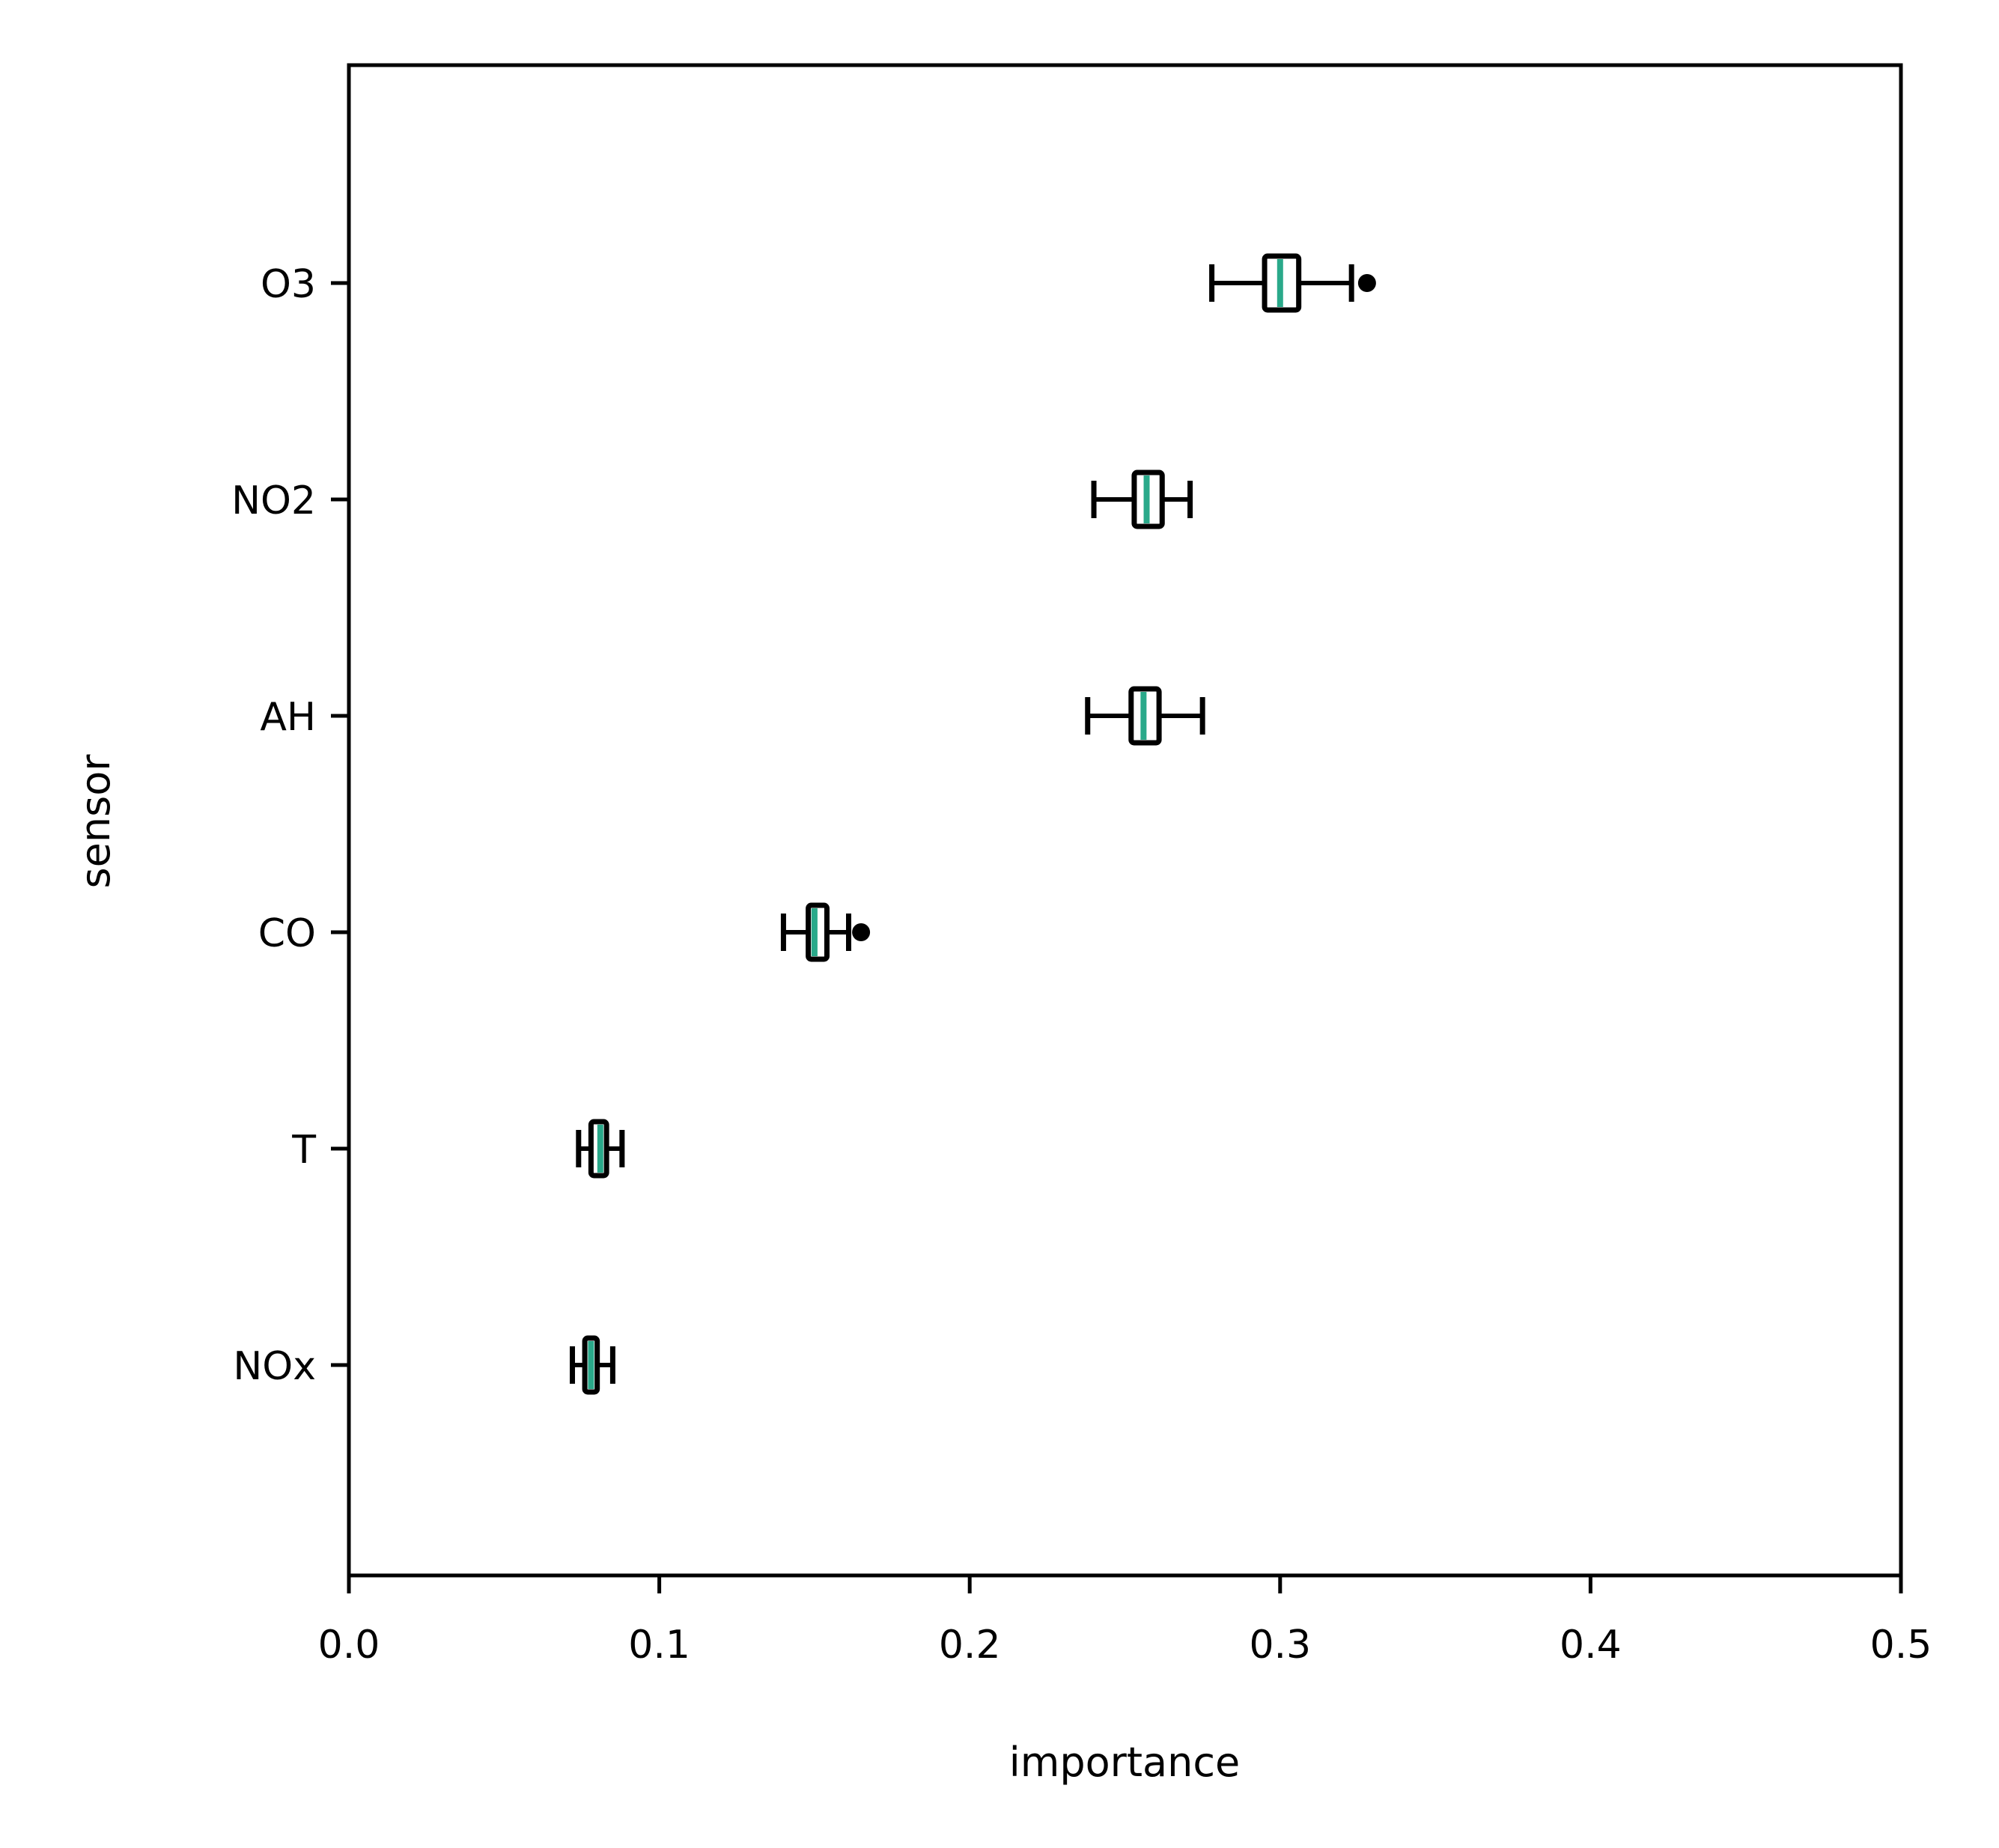 This screenshot has width=1999, height=1848. What do you see at coordinates (1292, 283) in the screenshot?
I see `box-o3` at bounding box center [1292, 283].